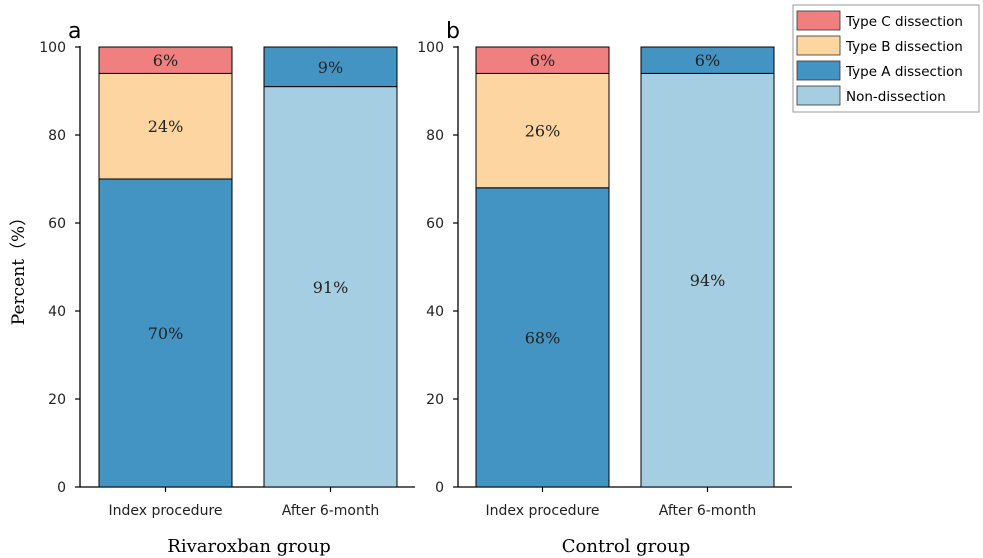 This screenshot has width=983, height=558. What do you see at coordinates (19, 267) in the screenshot?
I see `y-axis-label: Percent（%）` at bounding box center [19, 267].